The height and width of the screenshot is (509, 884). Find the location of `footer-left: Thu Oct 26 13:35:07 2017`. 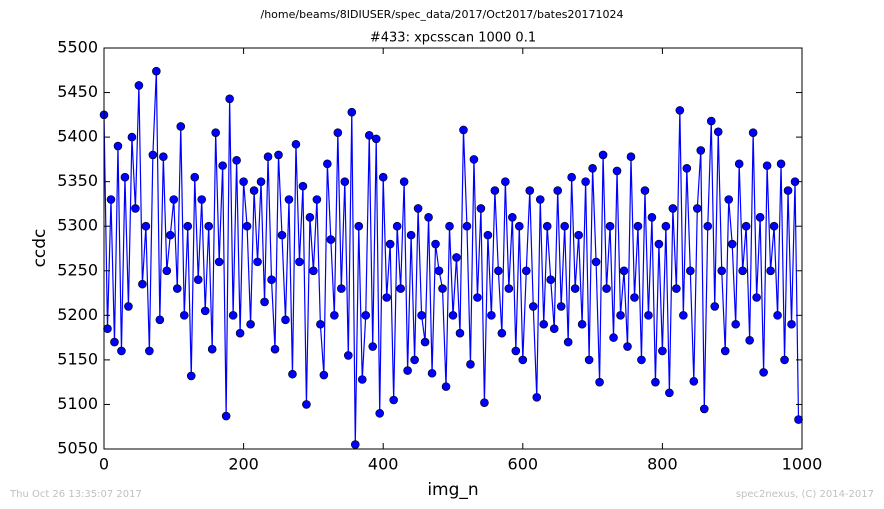

footer-left: Thu Oct 26 13:35:07 2017 is located at coordinates (75, 494).